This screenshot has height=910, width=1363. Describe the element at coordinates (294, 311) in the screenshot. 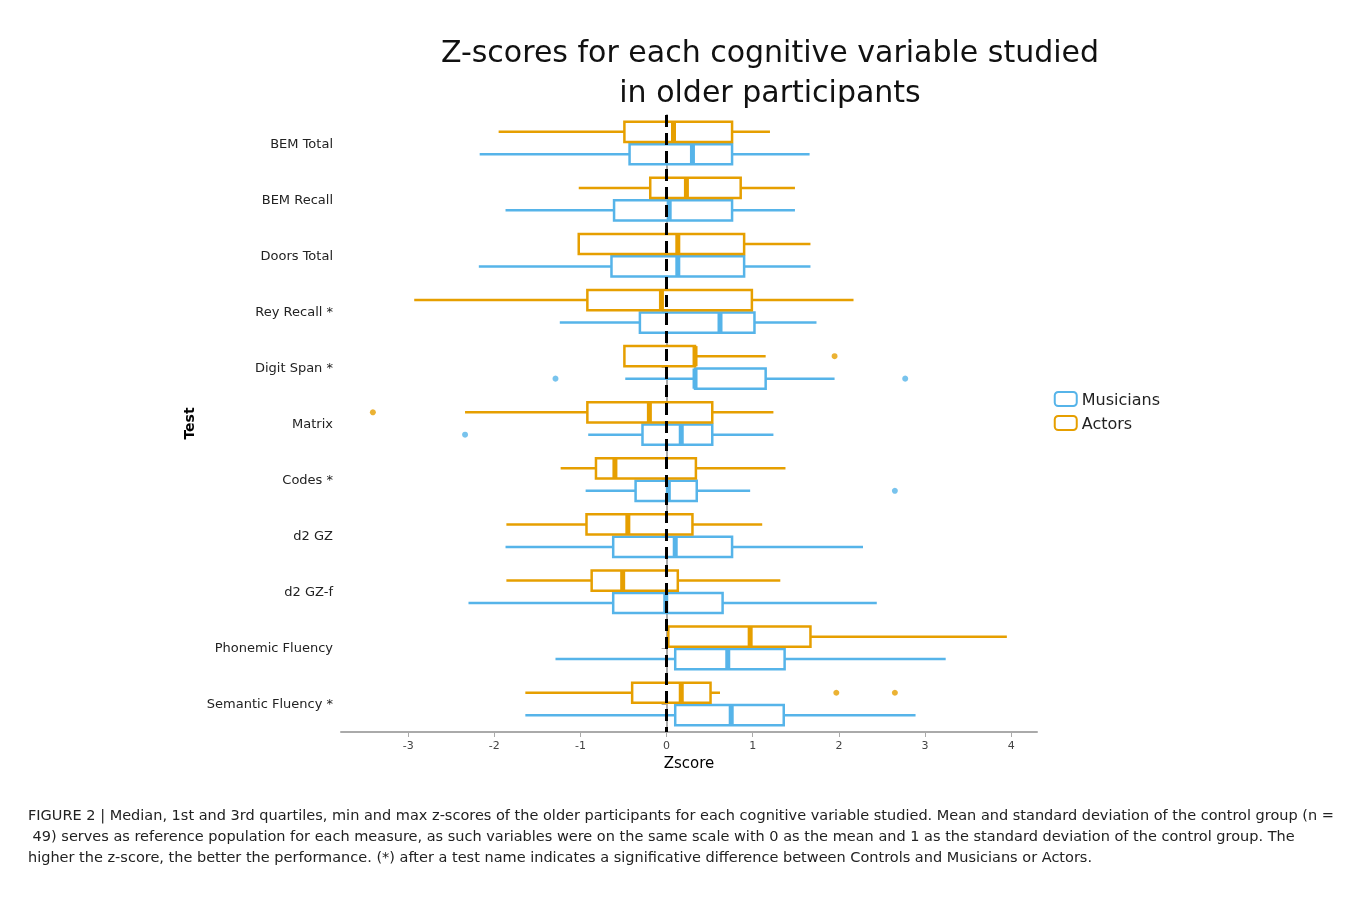

I see `y-tick-label: Rey Recall *` at that location.